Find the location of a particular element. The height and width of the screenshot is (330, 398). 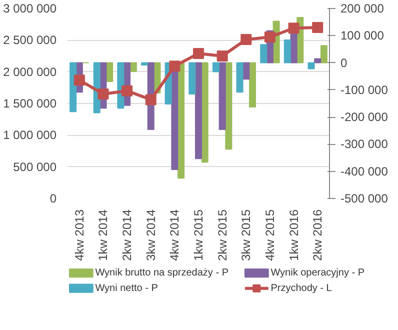

y2-tick-label: 100 000 is located at coordinates (362, 35).